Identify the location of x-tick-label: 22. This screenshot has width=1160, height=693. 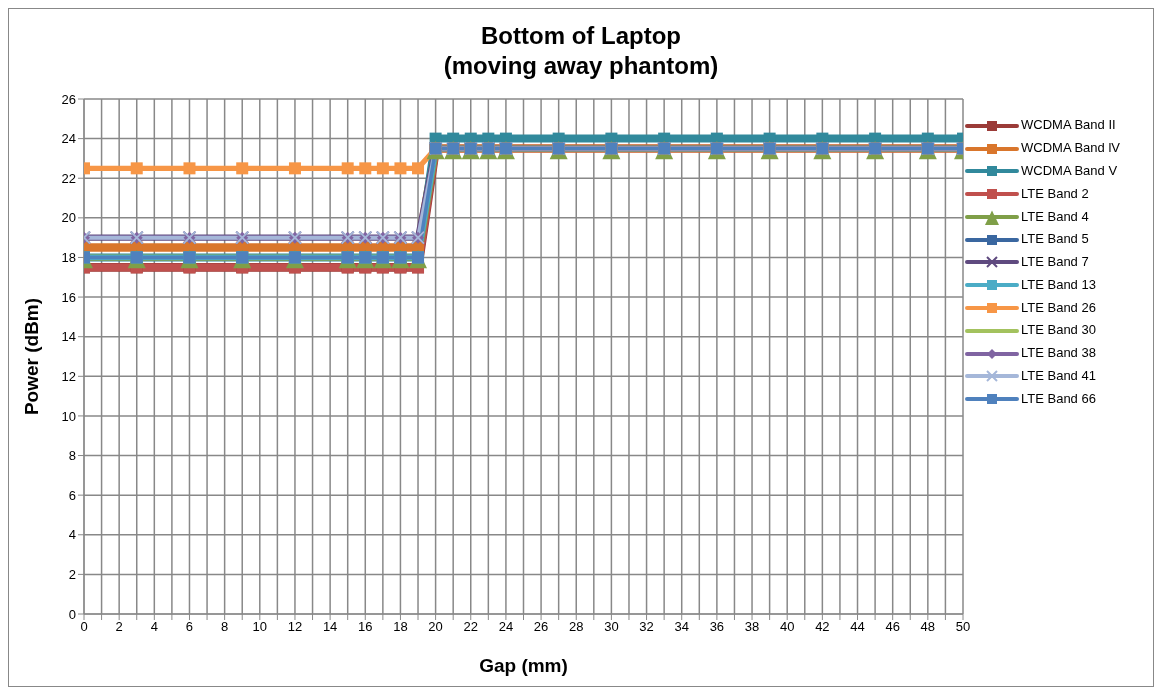
(470, 627).